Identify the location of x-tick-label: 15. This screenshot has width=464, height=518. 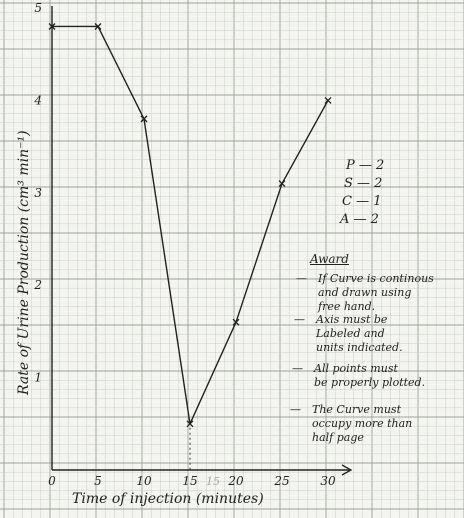
(189, 481).